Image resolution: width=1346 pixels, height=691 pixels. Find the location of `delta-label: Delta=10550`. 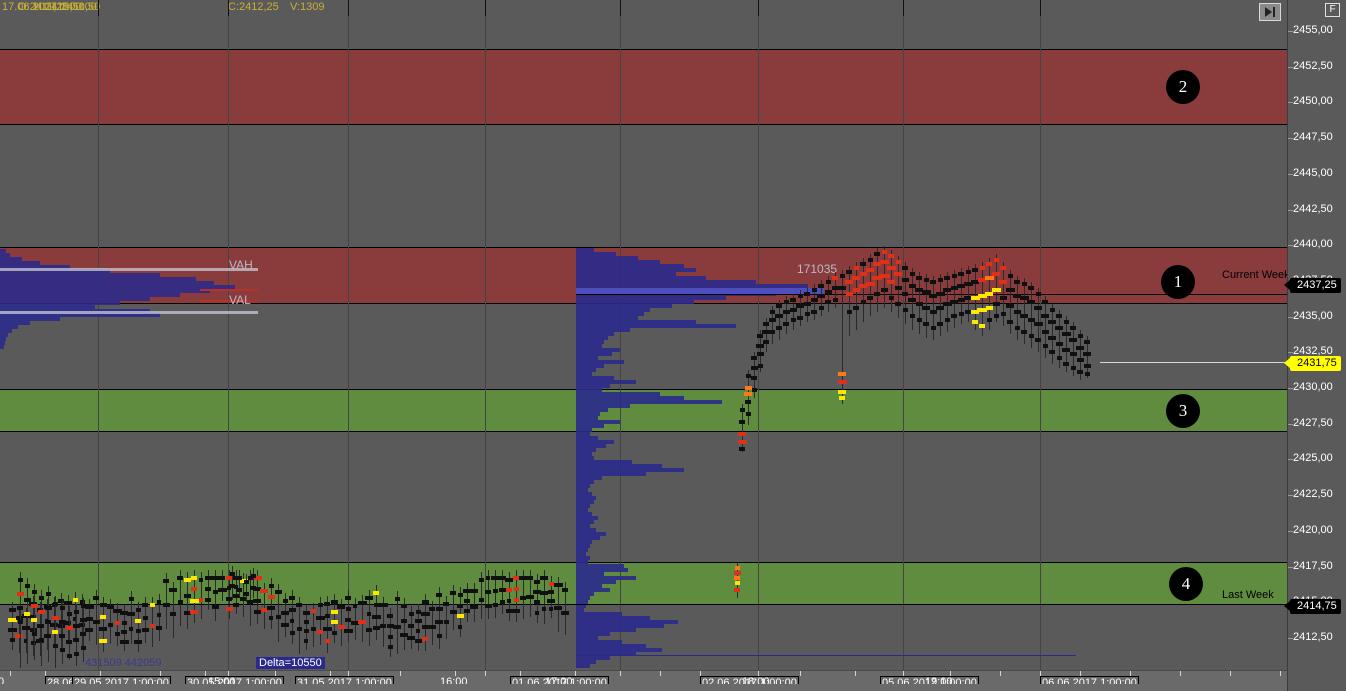

delta-label: Delta=10550 is located at coordinates (290, 663).